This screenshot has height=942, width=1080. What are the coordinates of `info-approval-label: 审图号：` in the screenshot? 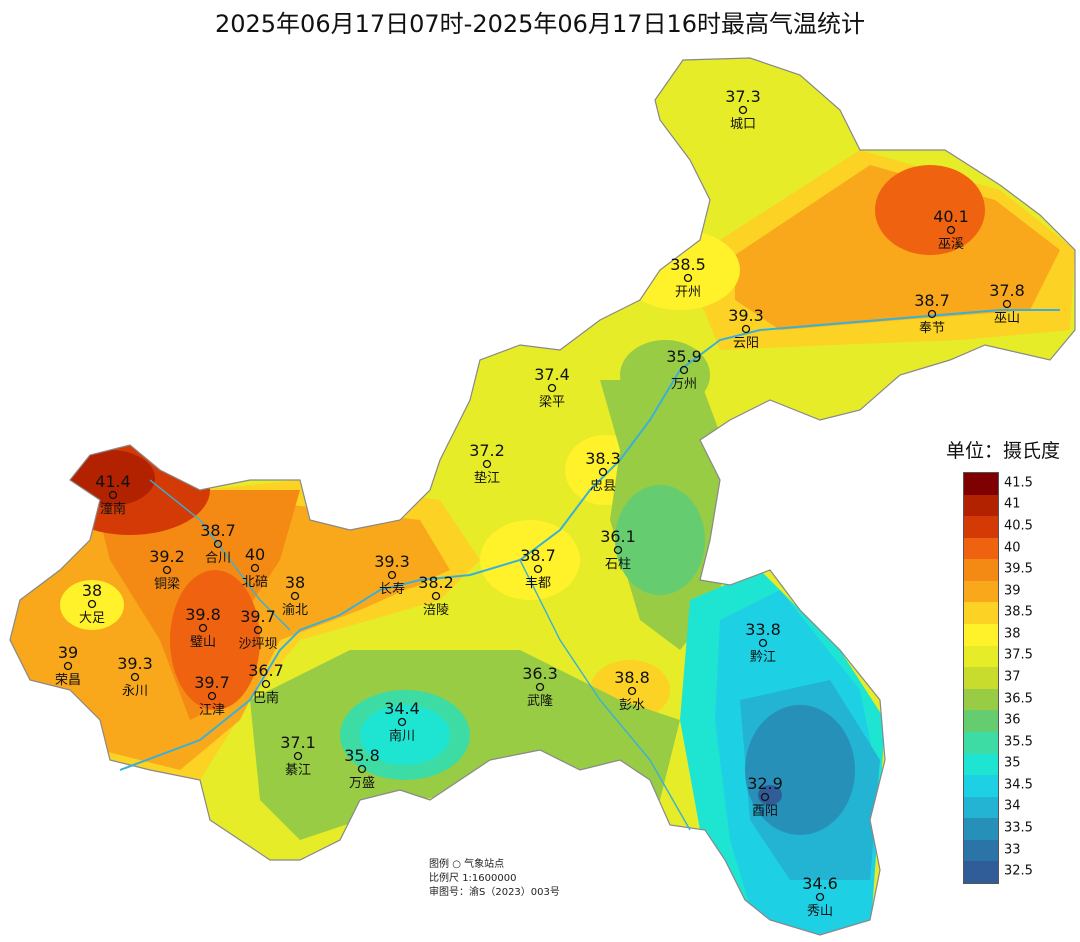 It's located at (449, 892).